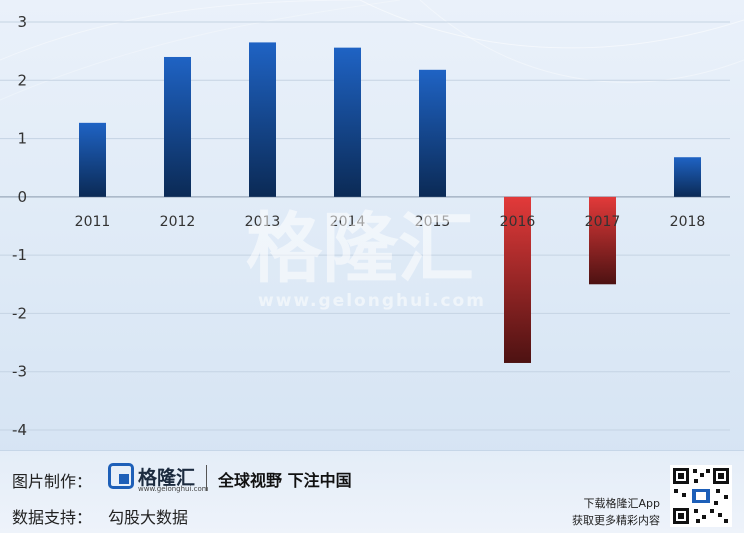 This screenshot has height=533, width=744. What do you see at coordinates (687, 177) in the screenshot?
I see `bar-2018` at bounding box center [687, 177].